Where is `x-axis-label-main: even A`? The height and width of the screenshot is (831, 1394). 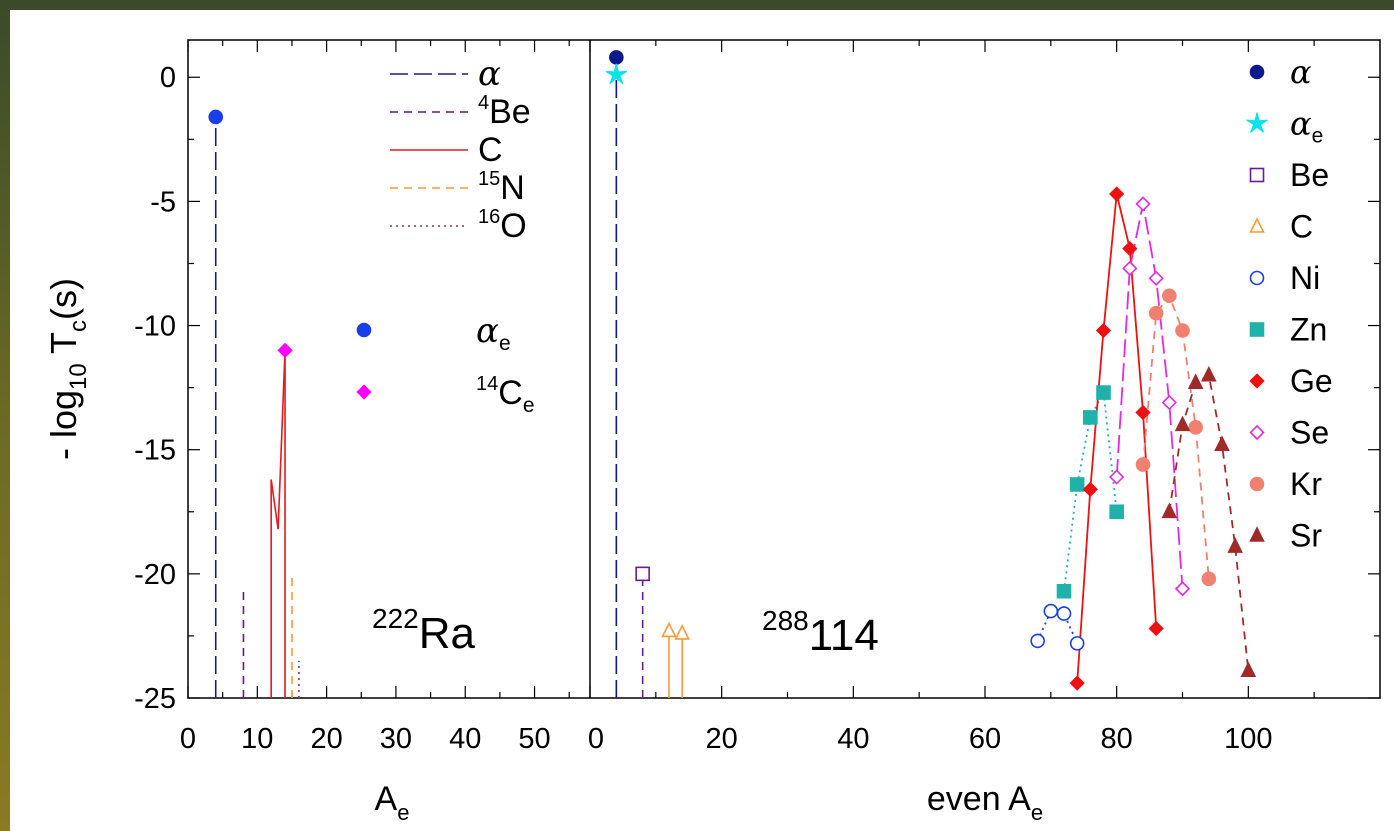 x-axis-label-main: even A is located at coordinates (979, 799).